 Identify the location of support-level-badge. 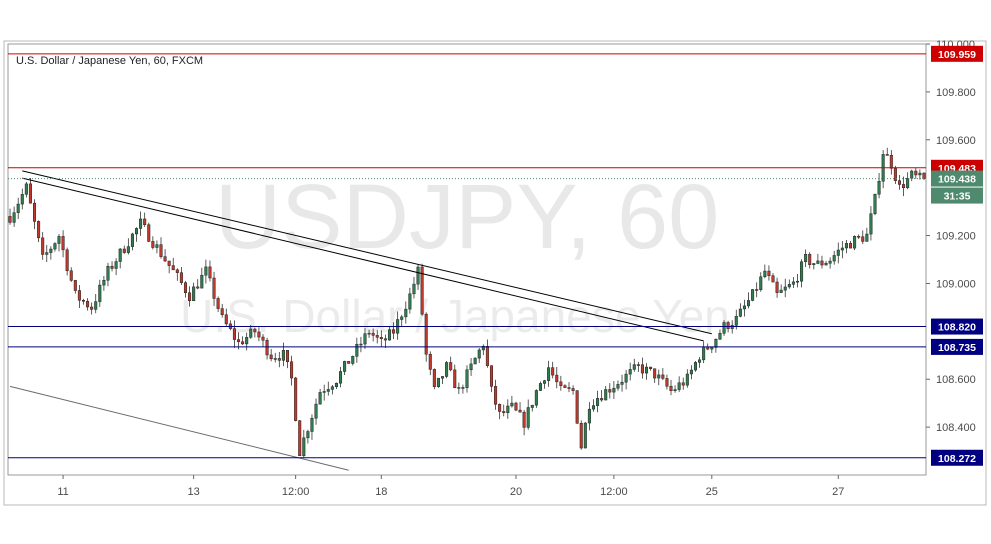
(957, 326).